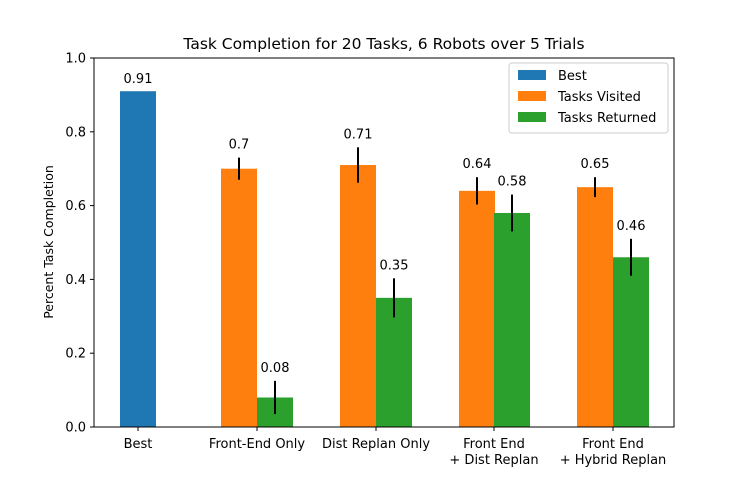 The height and width of the screenshot is (480, 750). What do you see at coordinates (572, 76) in the screenshot?
I see `legend-entry: Best` at bounding box center [572, 76].